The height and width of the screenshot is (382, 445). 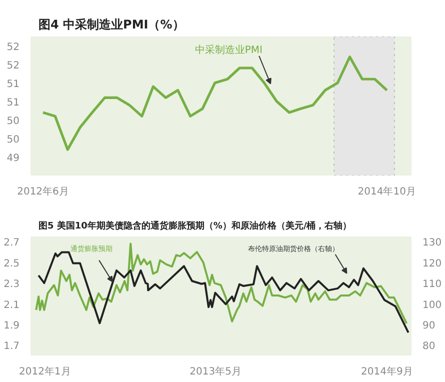 I want to click on x-tick-label: 2013年5月, so click(x=216, y=372).